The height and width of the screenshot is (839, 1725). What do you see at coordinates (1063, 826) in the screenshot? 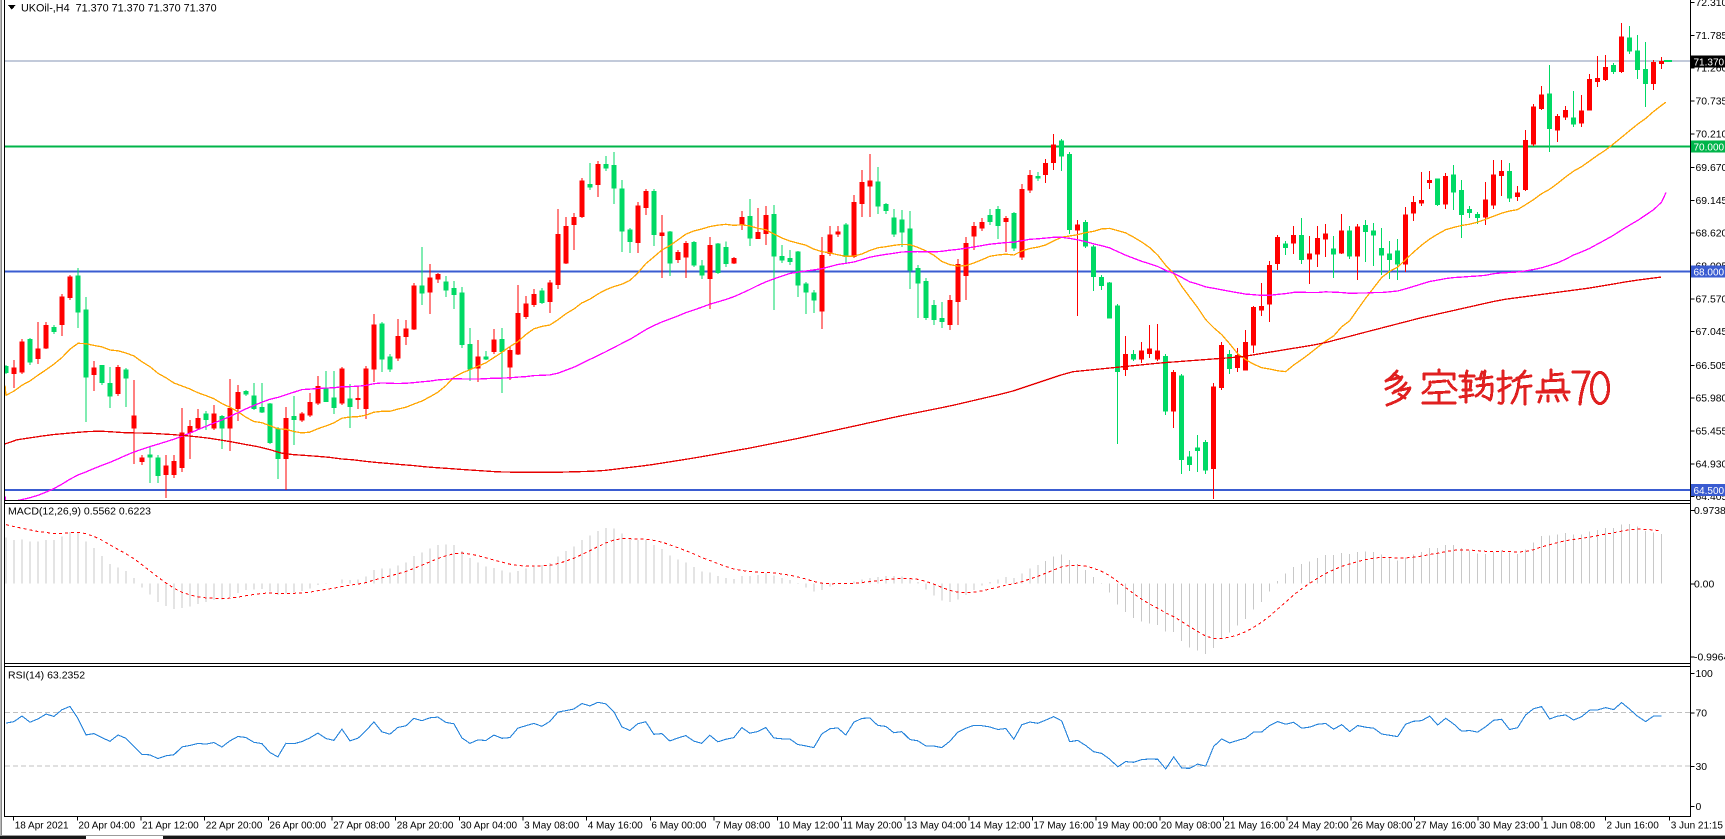
I see `svg-text: 17 May 16:00` at bounding box center [1063, 826].